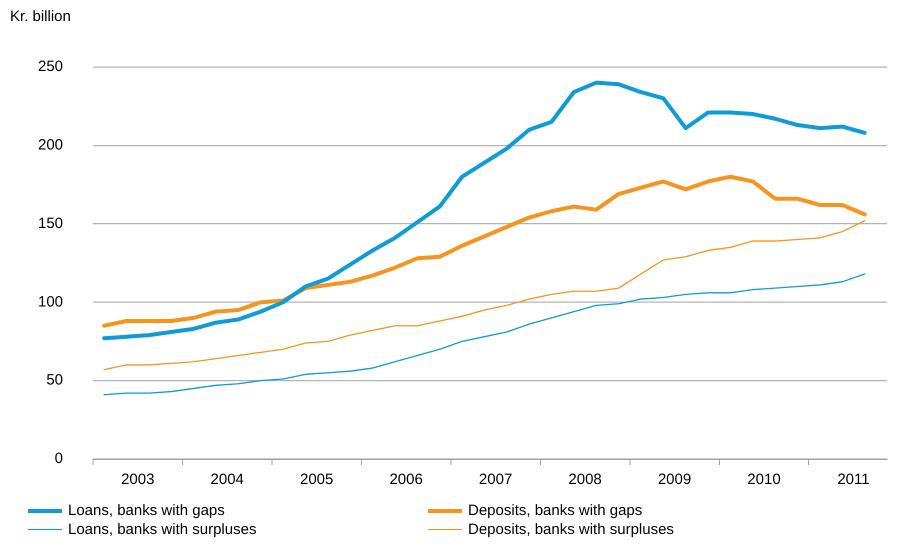 The width and height of the screenshot is (903, 553). Describe the element at coordinates (146, 510) in the screenshot. I see `legend-label: Loans, banks with gaps` at that location.